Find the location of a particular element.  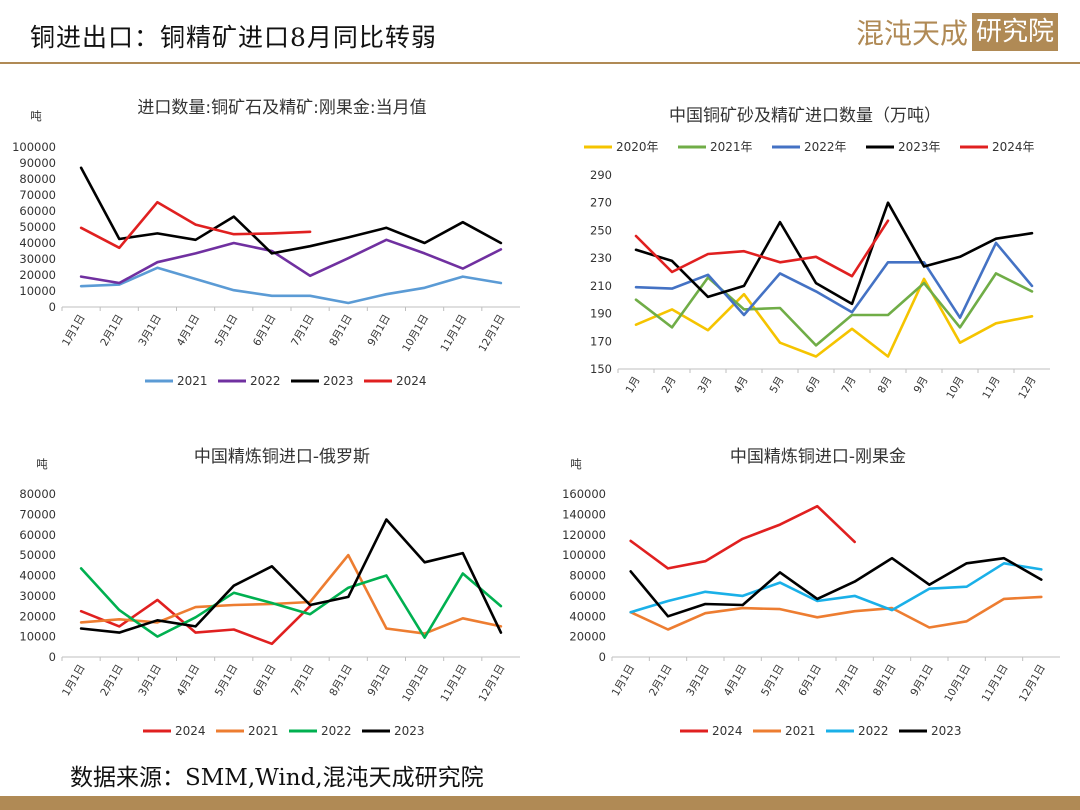

y-tick-label: 170 is located at coordinates (601, 341).